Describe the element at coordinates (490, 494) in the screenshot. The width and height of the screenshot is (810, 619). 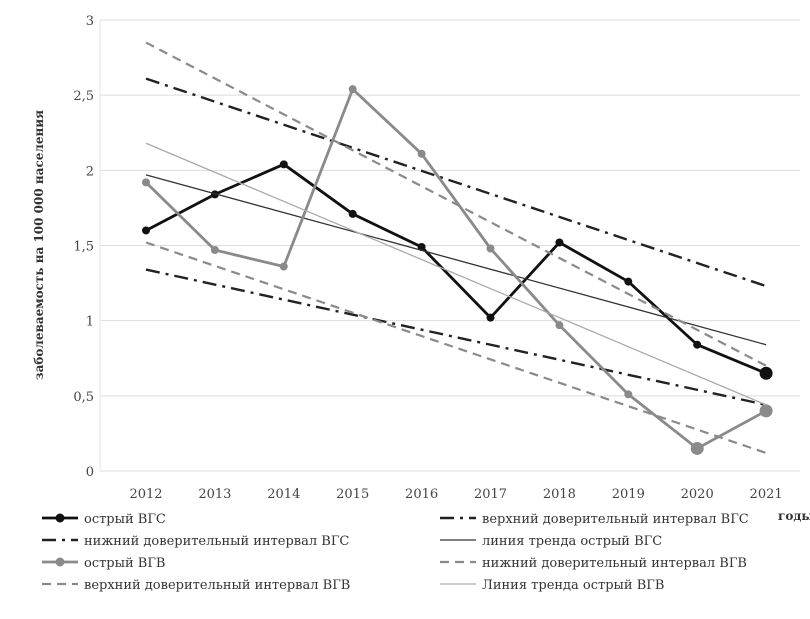
I see `x-tick-label: 2017` at that location.